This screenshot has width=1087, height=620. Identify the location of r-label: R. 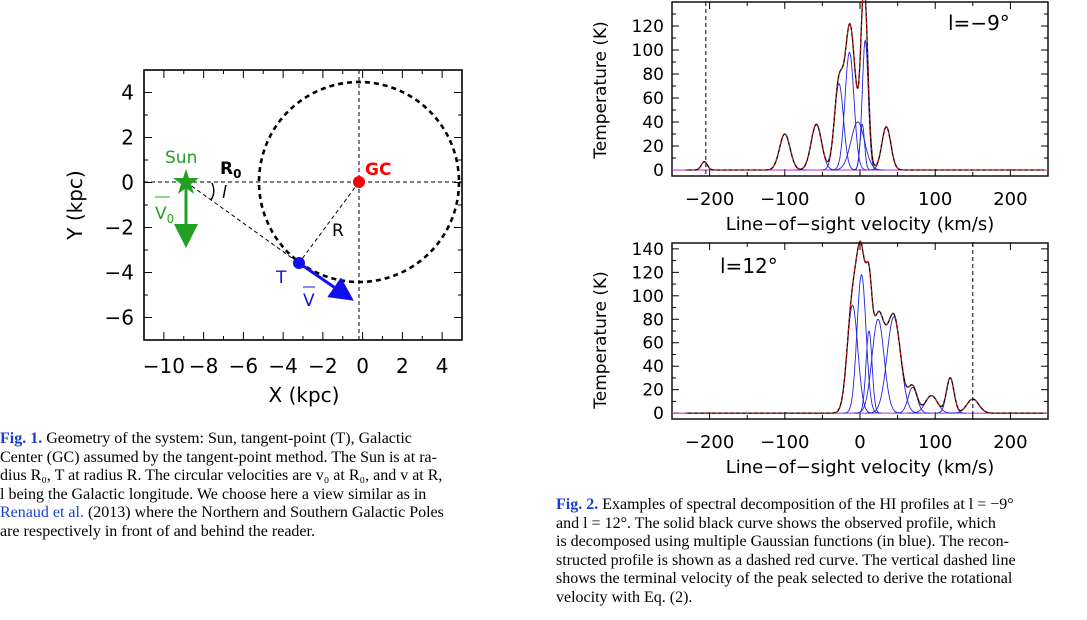
(338, 231).